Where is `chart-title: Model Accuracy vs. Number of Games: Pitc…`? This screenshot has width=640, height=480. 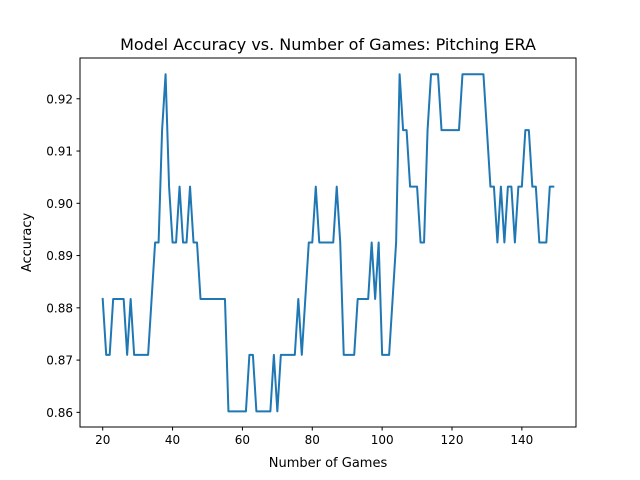
chart-title: Model Accuracy vs. Number of Games: Pitc… is located at coordinates (328, 44).